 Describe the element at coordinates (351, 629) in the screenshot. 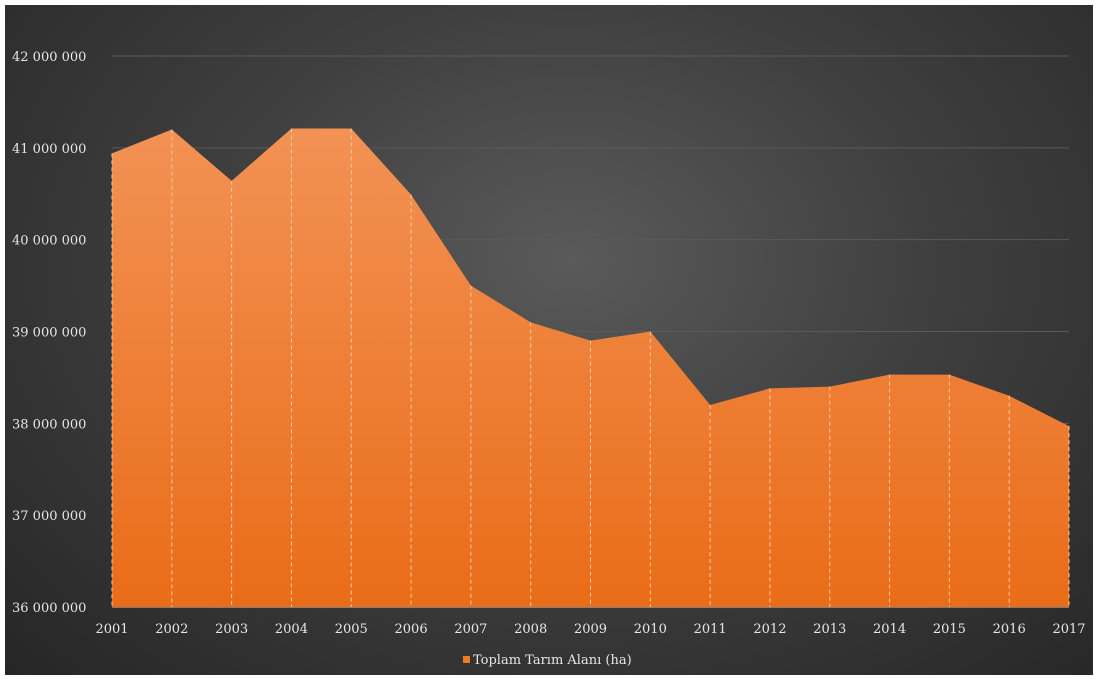

I see `x-tick-label: 2005` at that location.